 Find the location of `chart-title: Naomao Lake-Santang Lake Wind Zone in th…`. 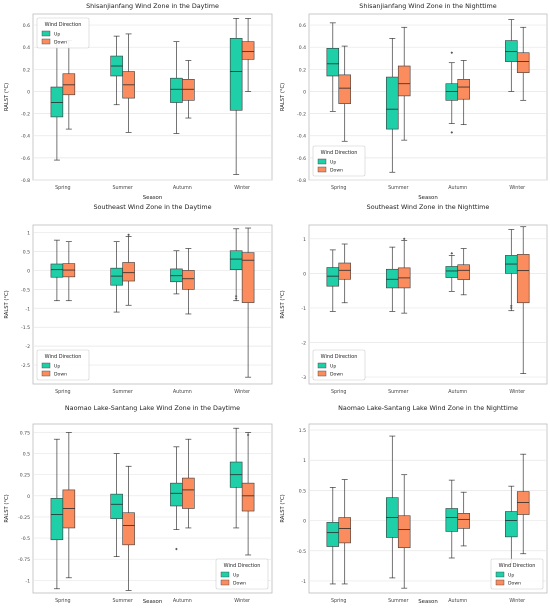

chart-title: Naomao Lake-Santang Lake Wind Zone in th… is located at coordinates (428, 408).